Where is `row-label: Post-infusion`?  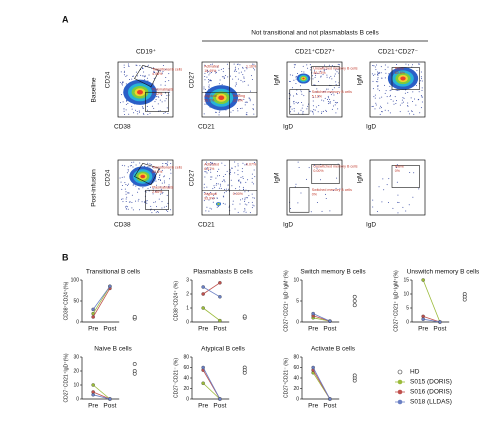
row-label: Post-infusion is located at coordinates (94, 188).